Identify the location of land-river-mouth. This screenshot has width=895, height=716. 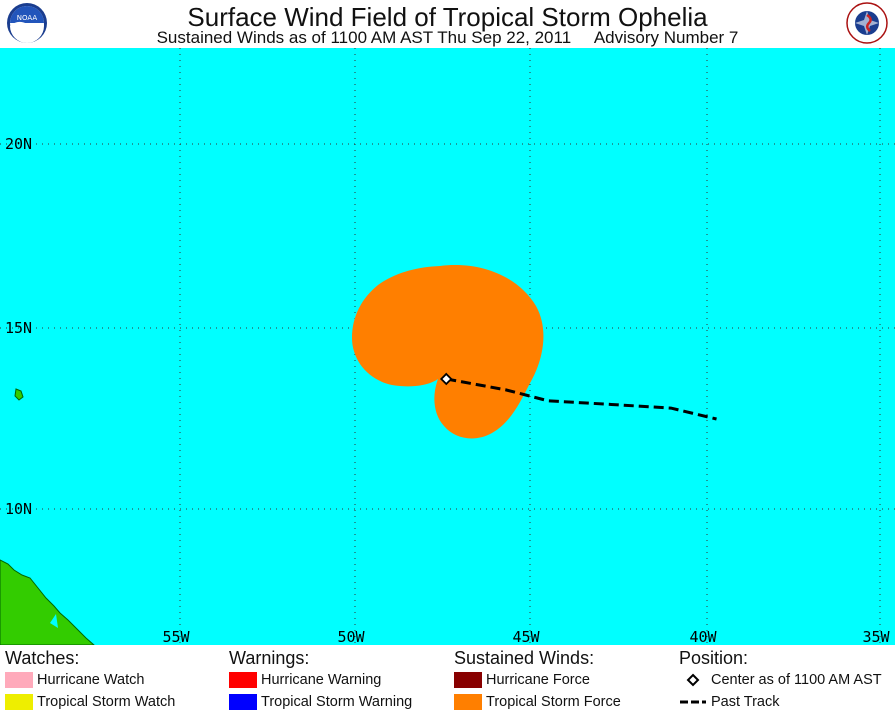
(54, 621).